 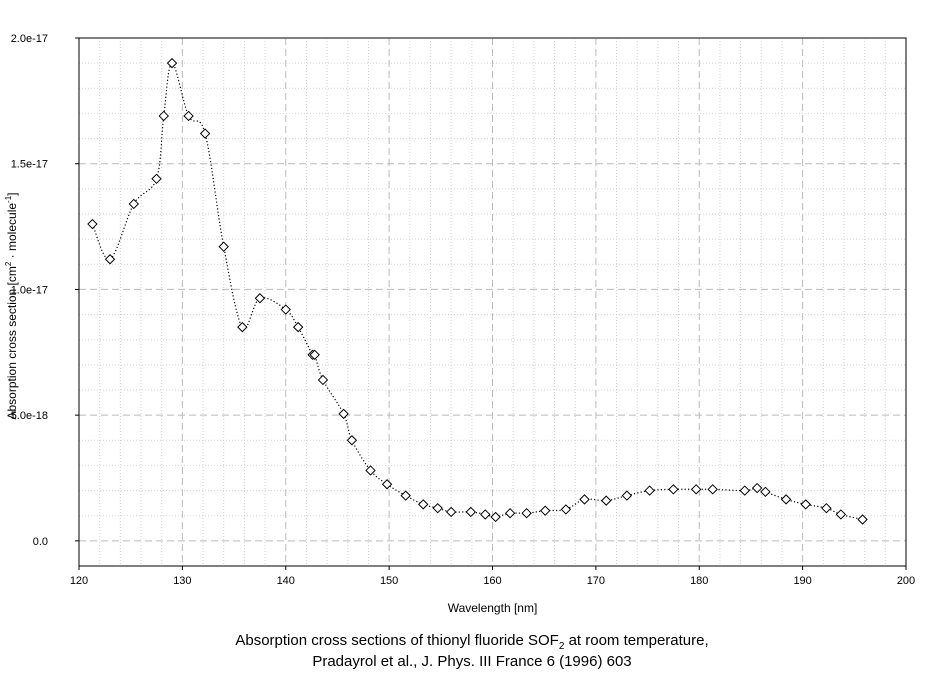 What do you see at coordinates (29, 165) in the screenshot?
I see `y-tick-label: 1.5e-17` at bounding box center [29, 165].